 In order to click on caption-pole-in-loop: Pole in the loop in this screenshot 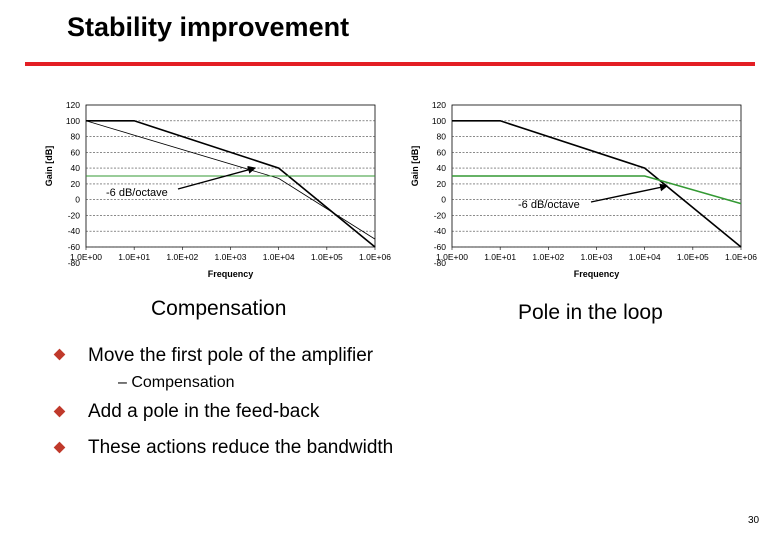, I will do `click(590, 312)`.